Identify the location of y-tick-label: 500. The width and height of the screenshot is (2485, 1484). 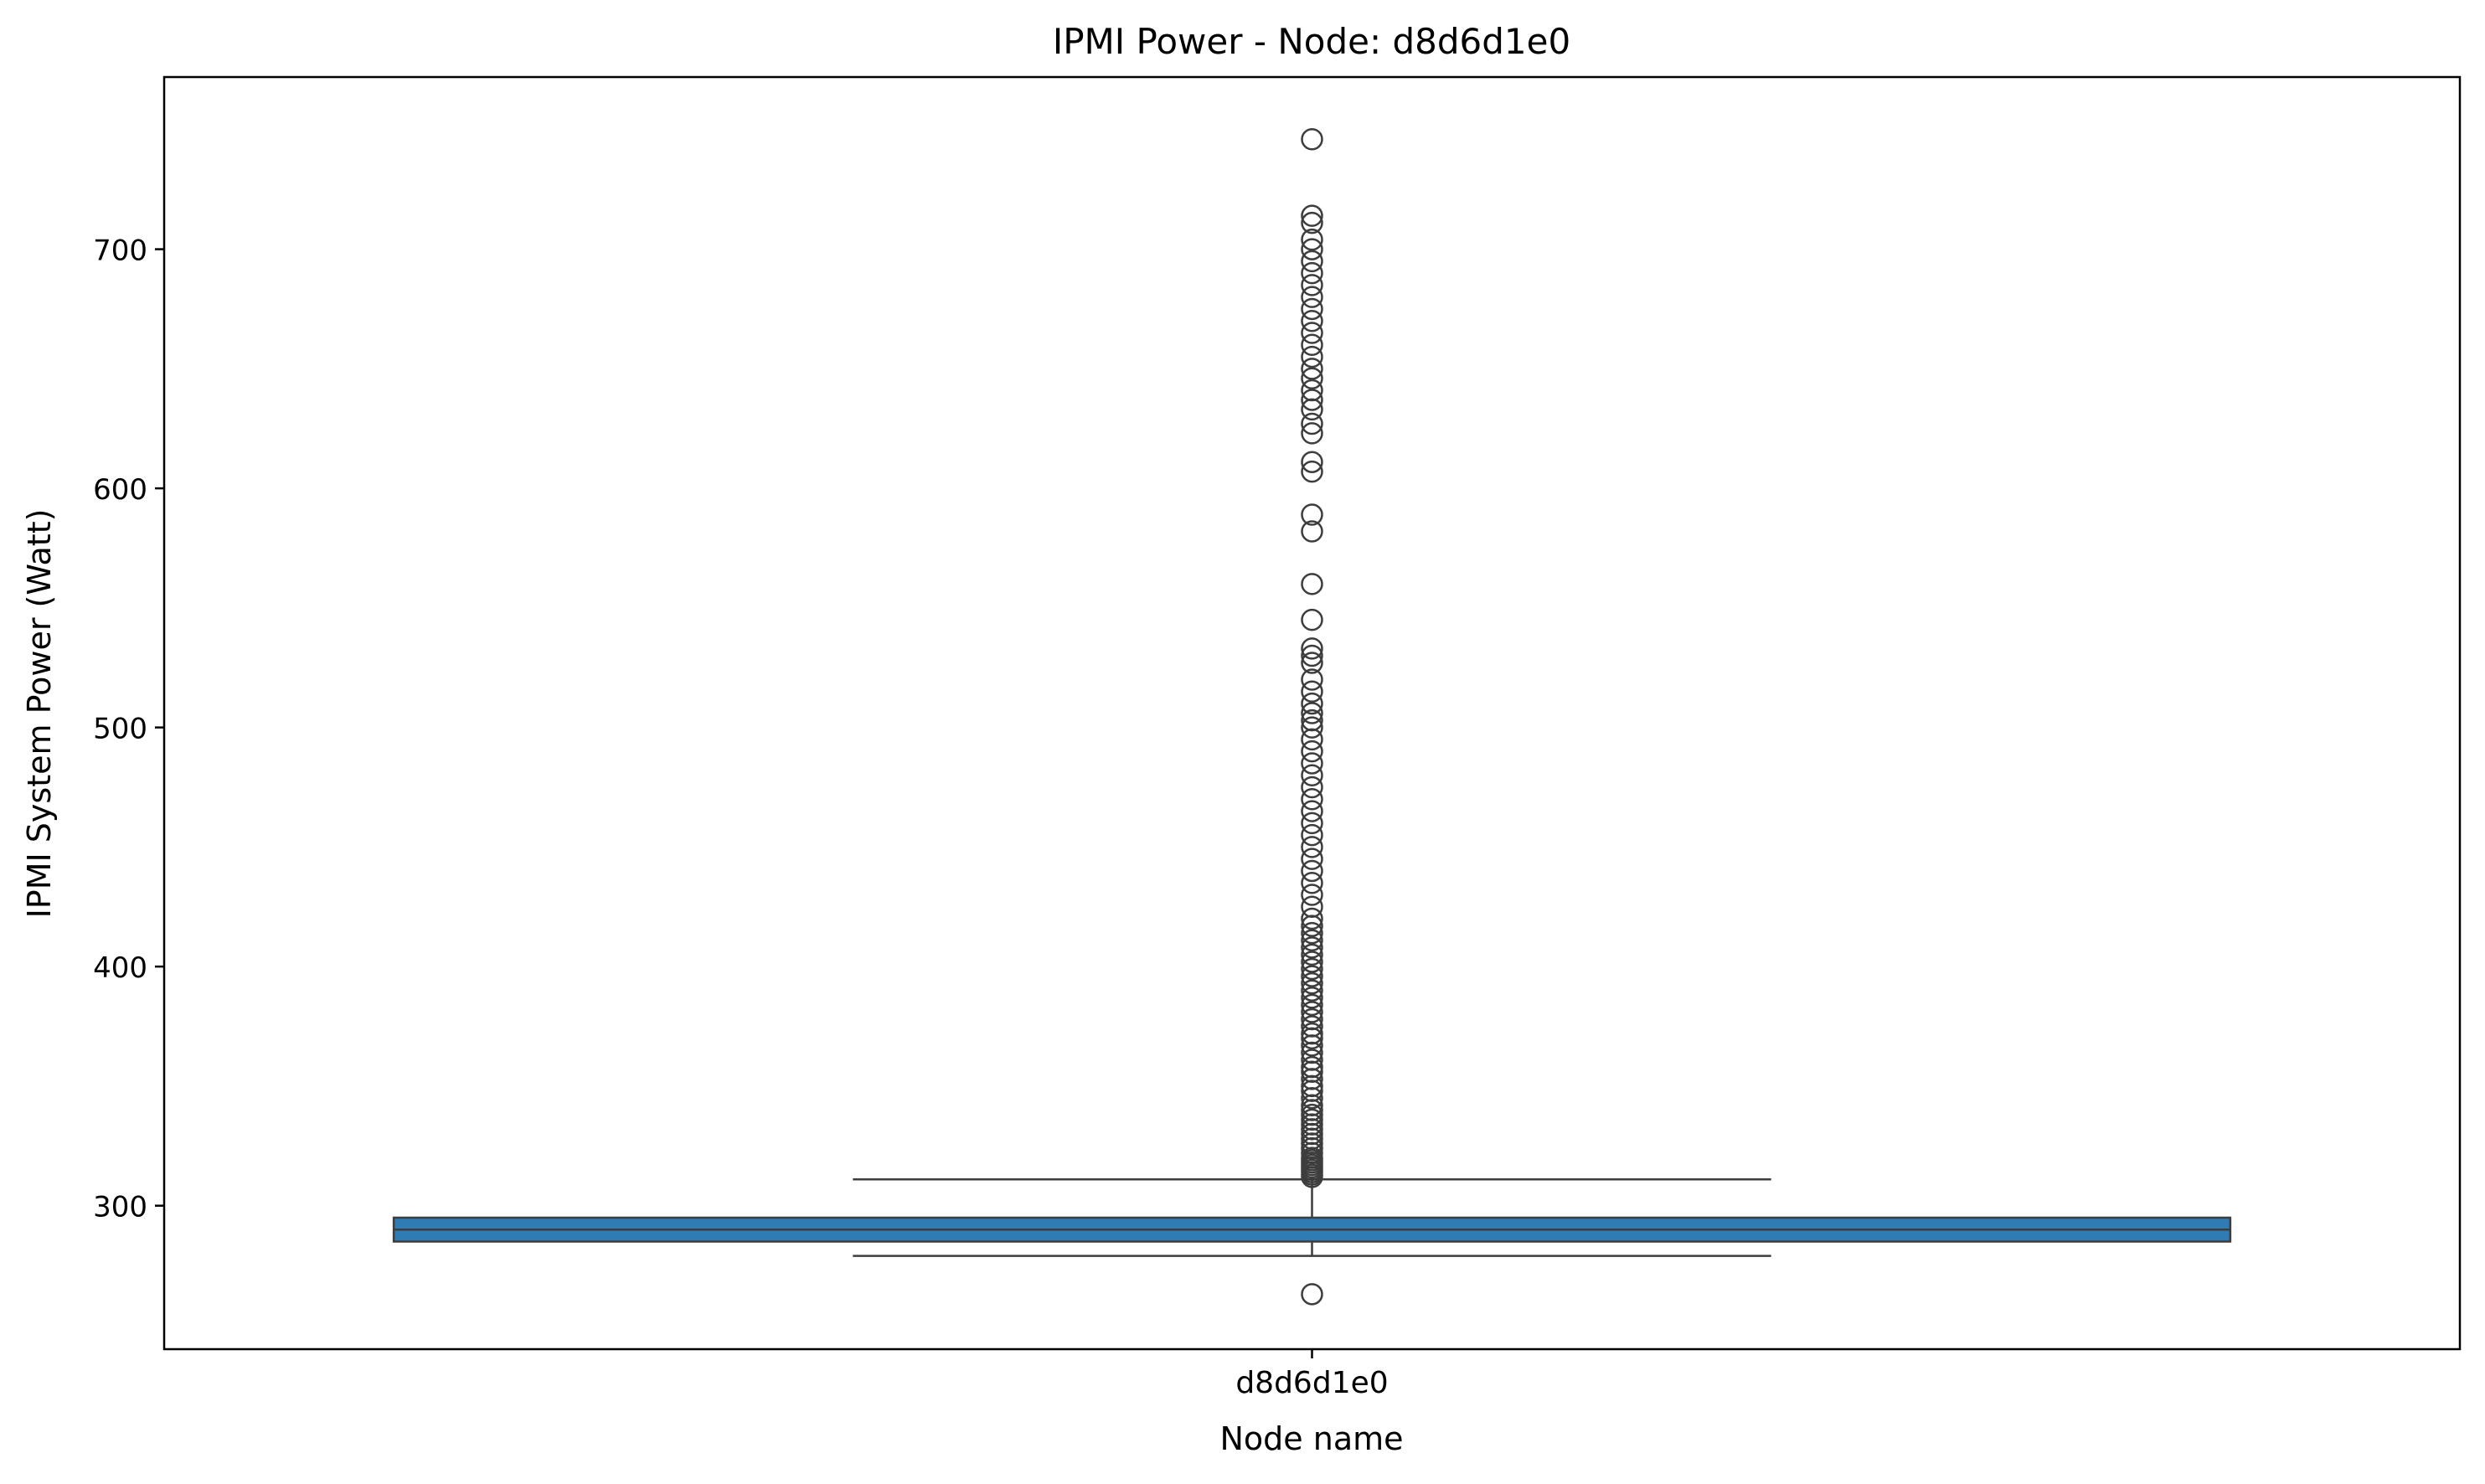
(120, 729).